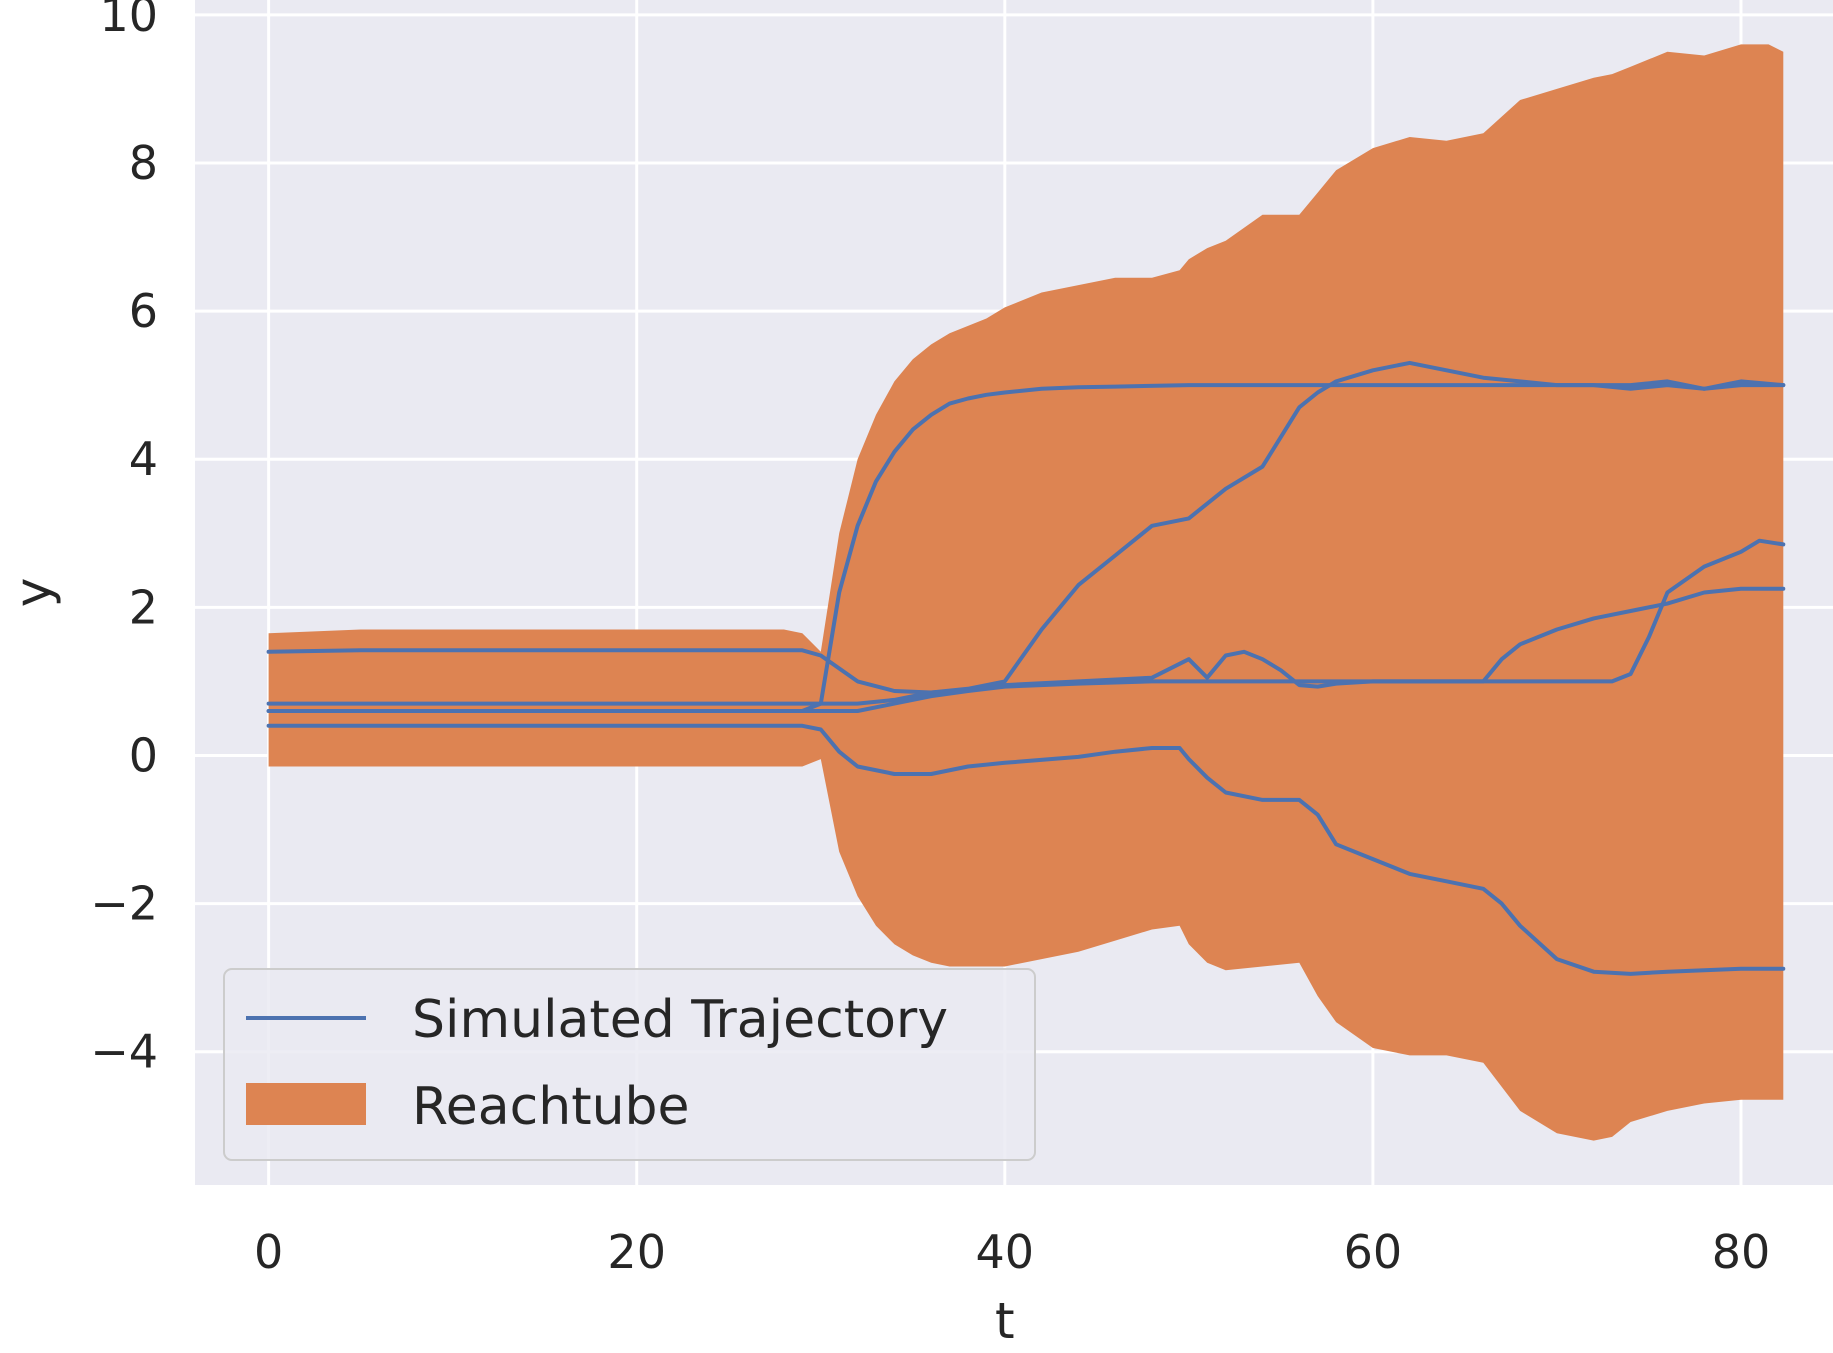 The width and height of the screenshot is (1833, 1353). I want to click on y-axis-label: y, so click(33, 593).